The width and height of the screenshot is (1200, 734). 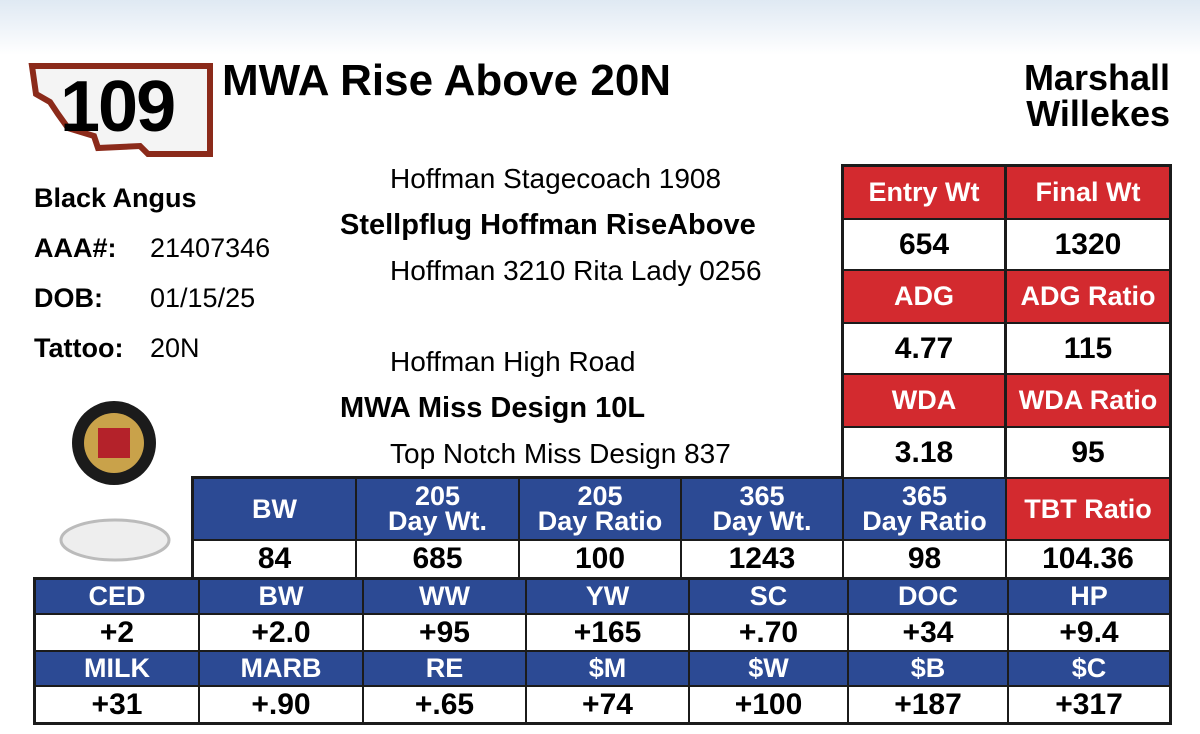 I want to click on epd-value: +9.4, so click(x=1089, y=632).